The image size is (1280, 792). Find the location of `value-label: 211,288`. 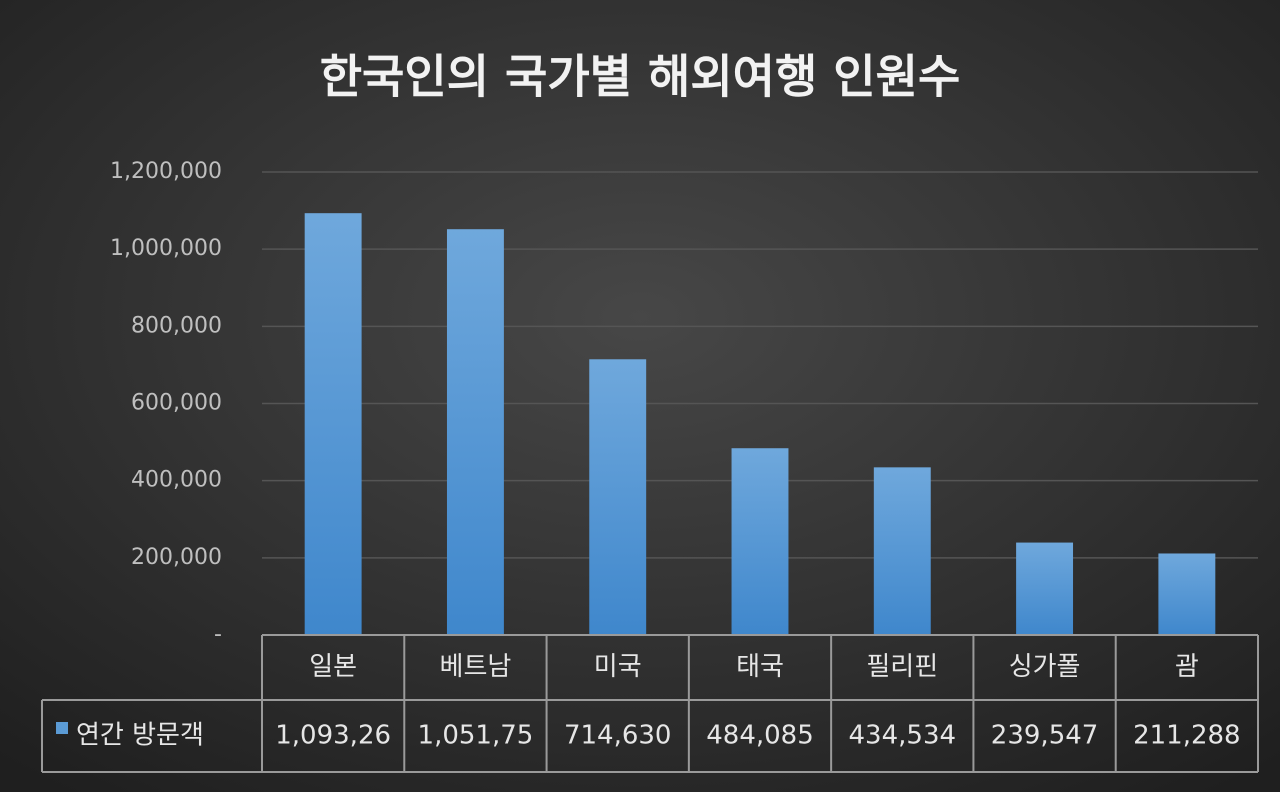

value-label: 211,288 is located at coordinates (1187, 736).